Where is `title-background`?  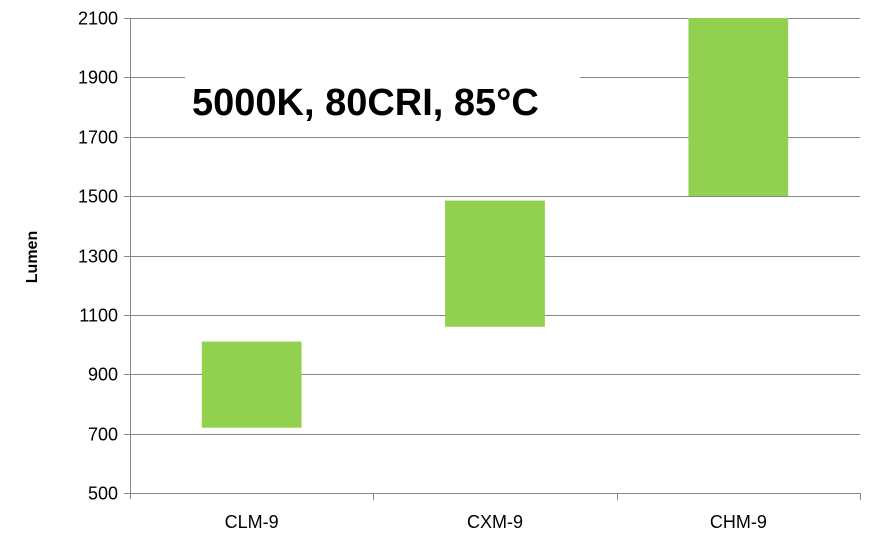
title-background is located at coordinates (382, 97).